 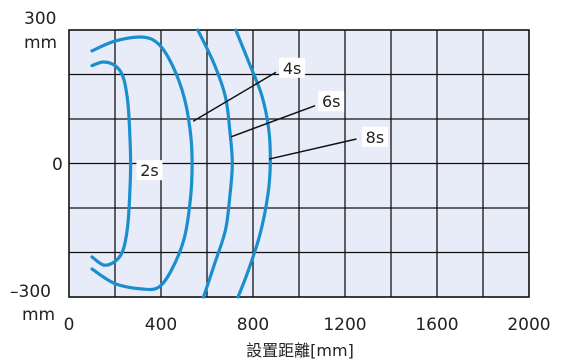 What do you see at coordinates (40, 19) in the screenshot?
I see `y-tick-label-top: 300` at bounding box center [40, 19].